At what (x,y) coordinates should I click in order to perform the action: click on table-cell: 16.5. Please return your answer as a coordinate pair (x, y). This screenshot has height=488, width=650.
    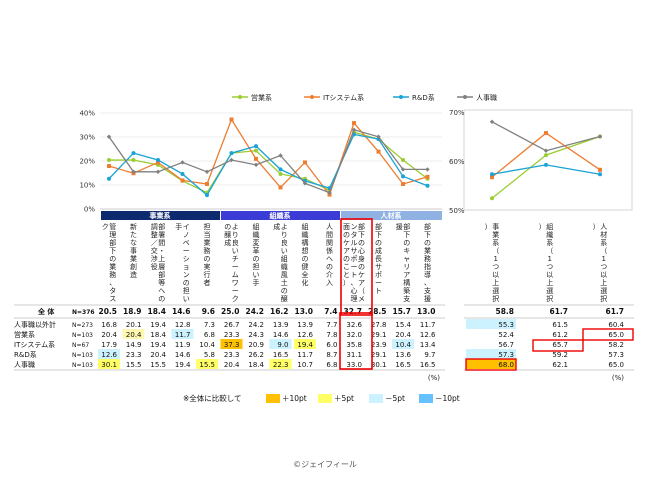
    Looking at the image, I should click on (403, 365).